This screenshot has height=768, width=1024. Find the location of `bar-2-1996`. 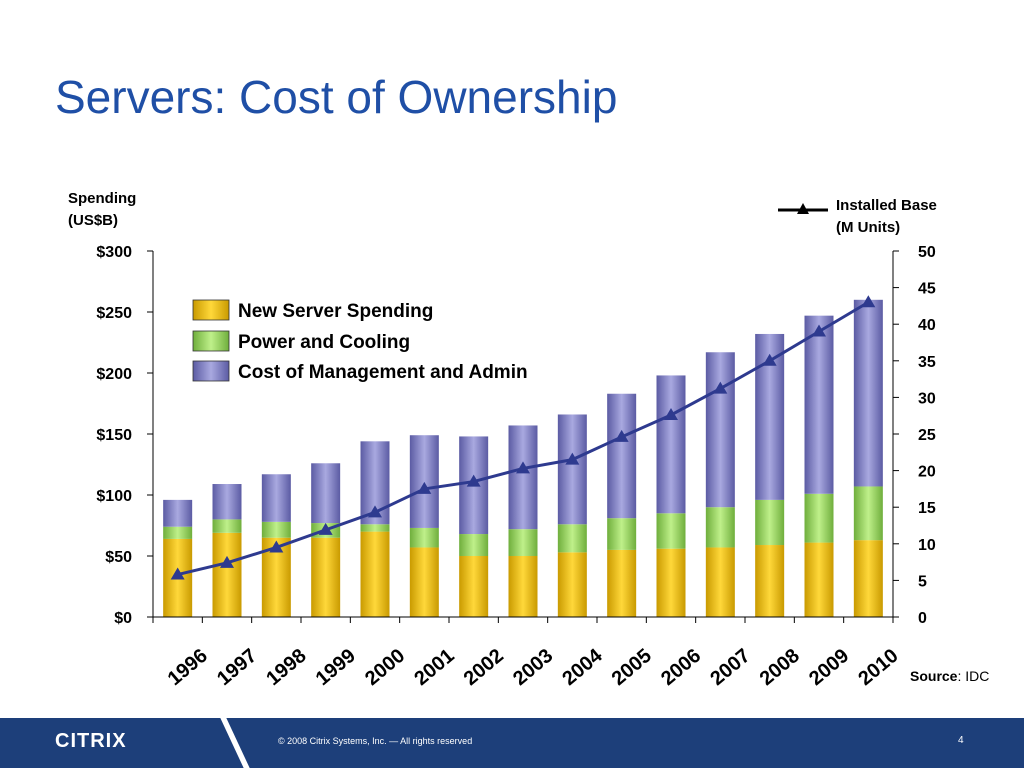

bar-2-1996 is located at coordinates (178, 532).